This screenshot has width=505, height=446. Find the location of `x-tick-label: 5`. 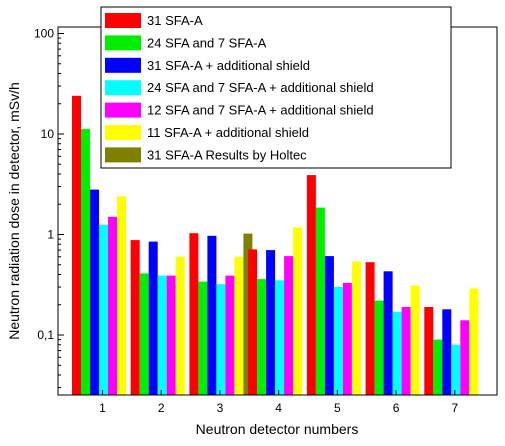

x-tick-label: 5 is located at coordinates (337, 408).